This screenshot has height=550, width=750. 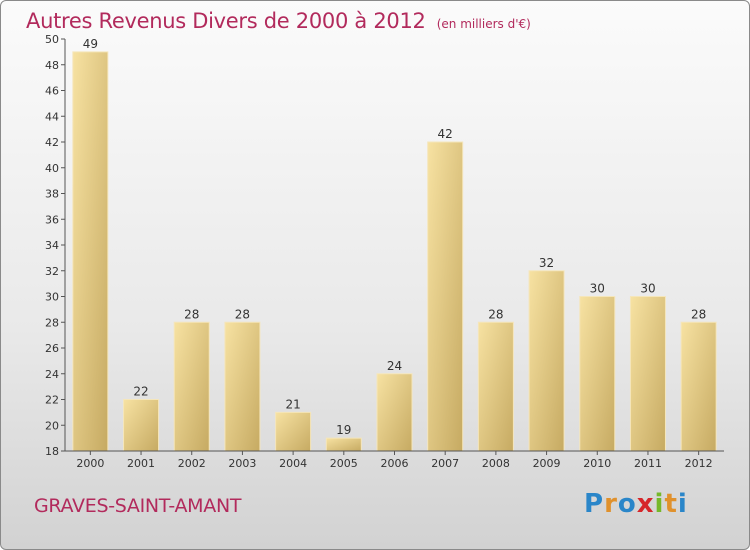 What do you see at coordinates (547, 463) in the screenshot?
I see `x-tick-label-2009: 2009` at bounding box center [547, 463].